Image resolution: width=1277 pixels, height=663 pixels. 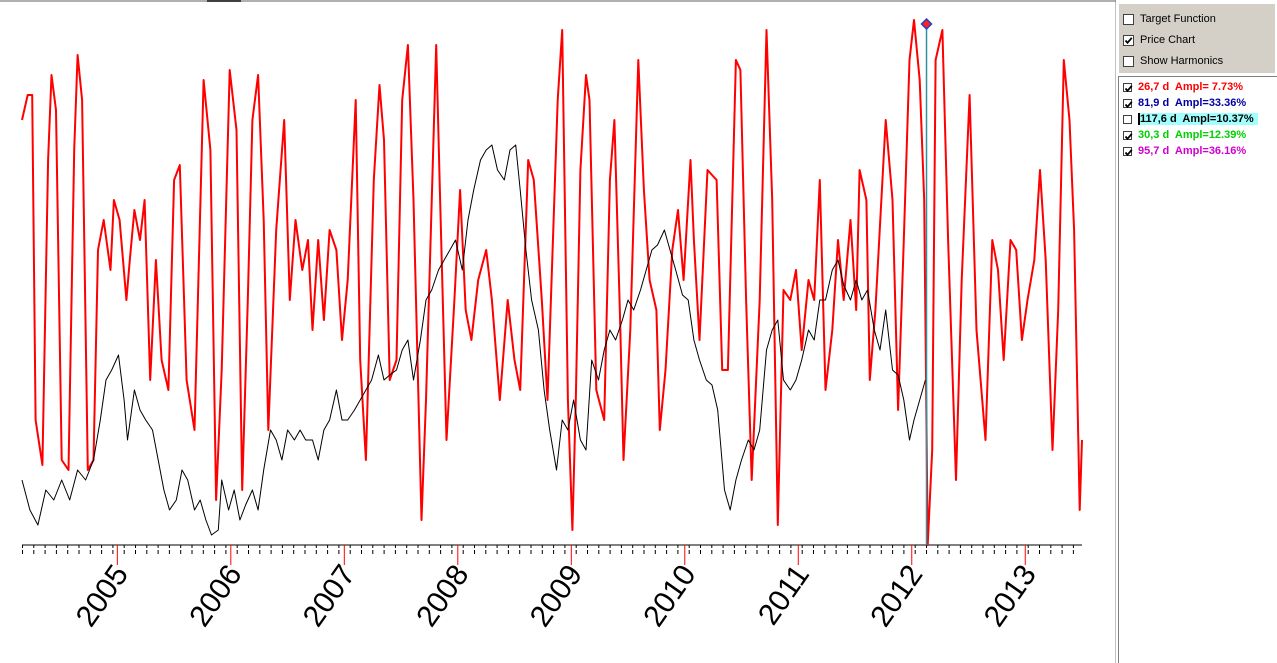 What do you see at coordinates (1182, 61) in the screenshot?
I see `option-label: Show Harmonics` at bounding box center [1182, 61].